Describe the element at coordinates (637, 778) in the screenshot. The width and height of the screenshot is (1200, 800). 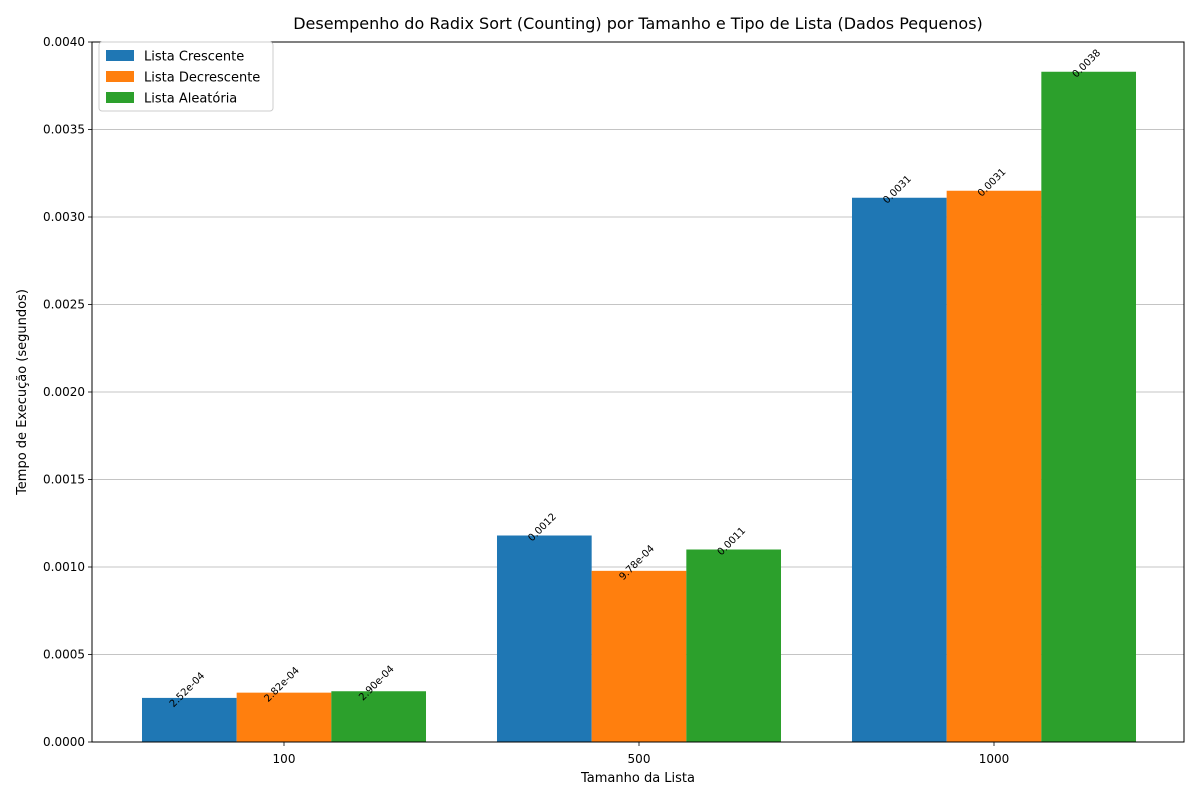
I see `x-axis-label: Tamanho da Lista` at that location.